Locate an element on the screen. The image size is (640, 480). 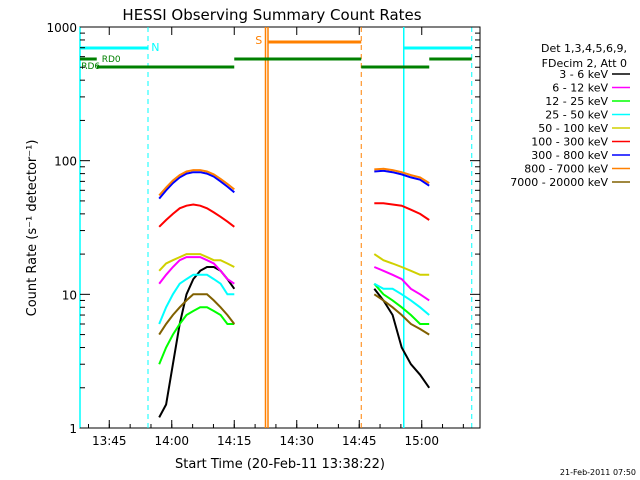
flag-label: N is located at coordinates (155, 47).